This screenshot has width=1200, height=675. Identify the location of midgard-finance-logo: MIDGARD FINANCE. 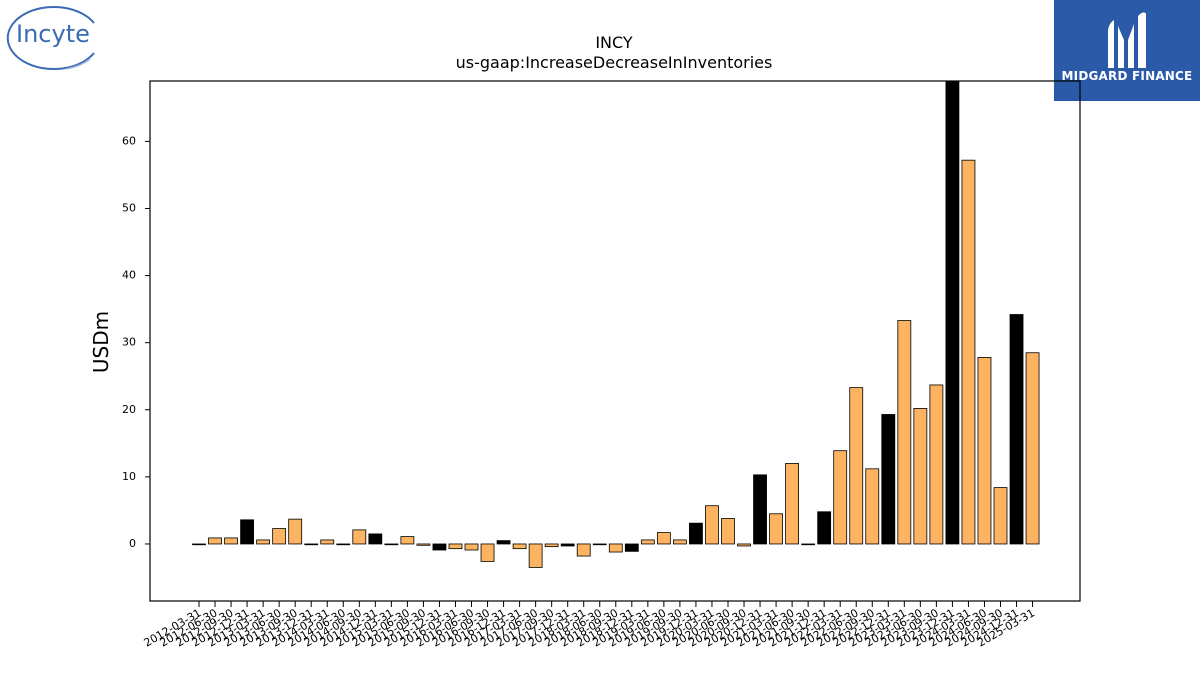
(1127, 50).